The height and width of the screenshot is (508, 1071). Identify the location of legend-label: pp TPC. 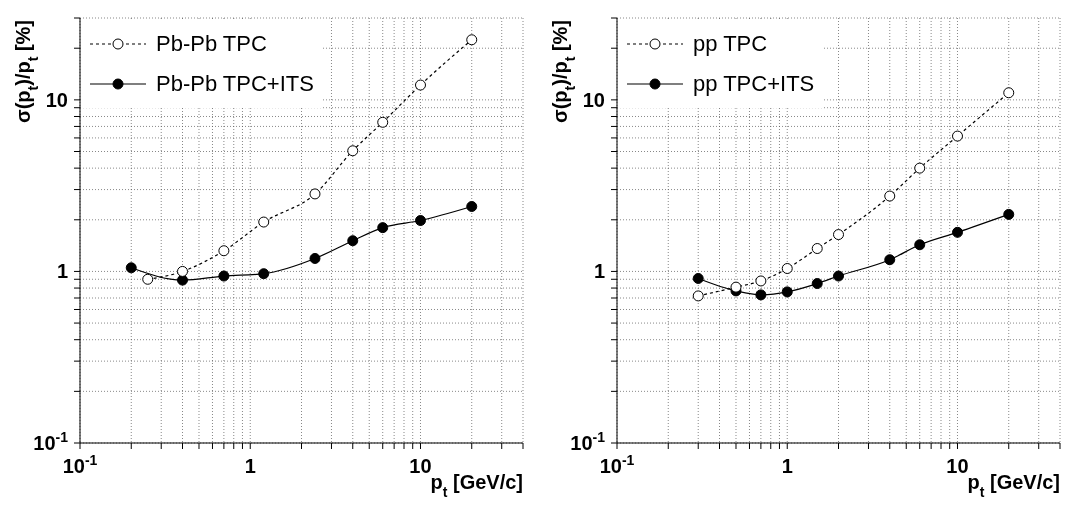
(730, 44).